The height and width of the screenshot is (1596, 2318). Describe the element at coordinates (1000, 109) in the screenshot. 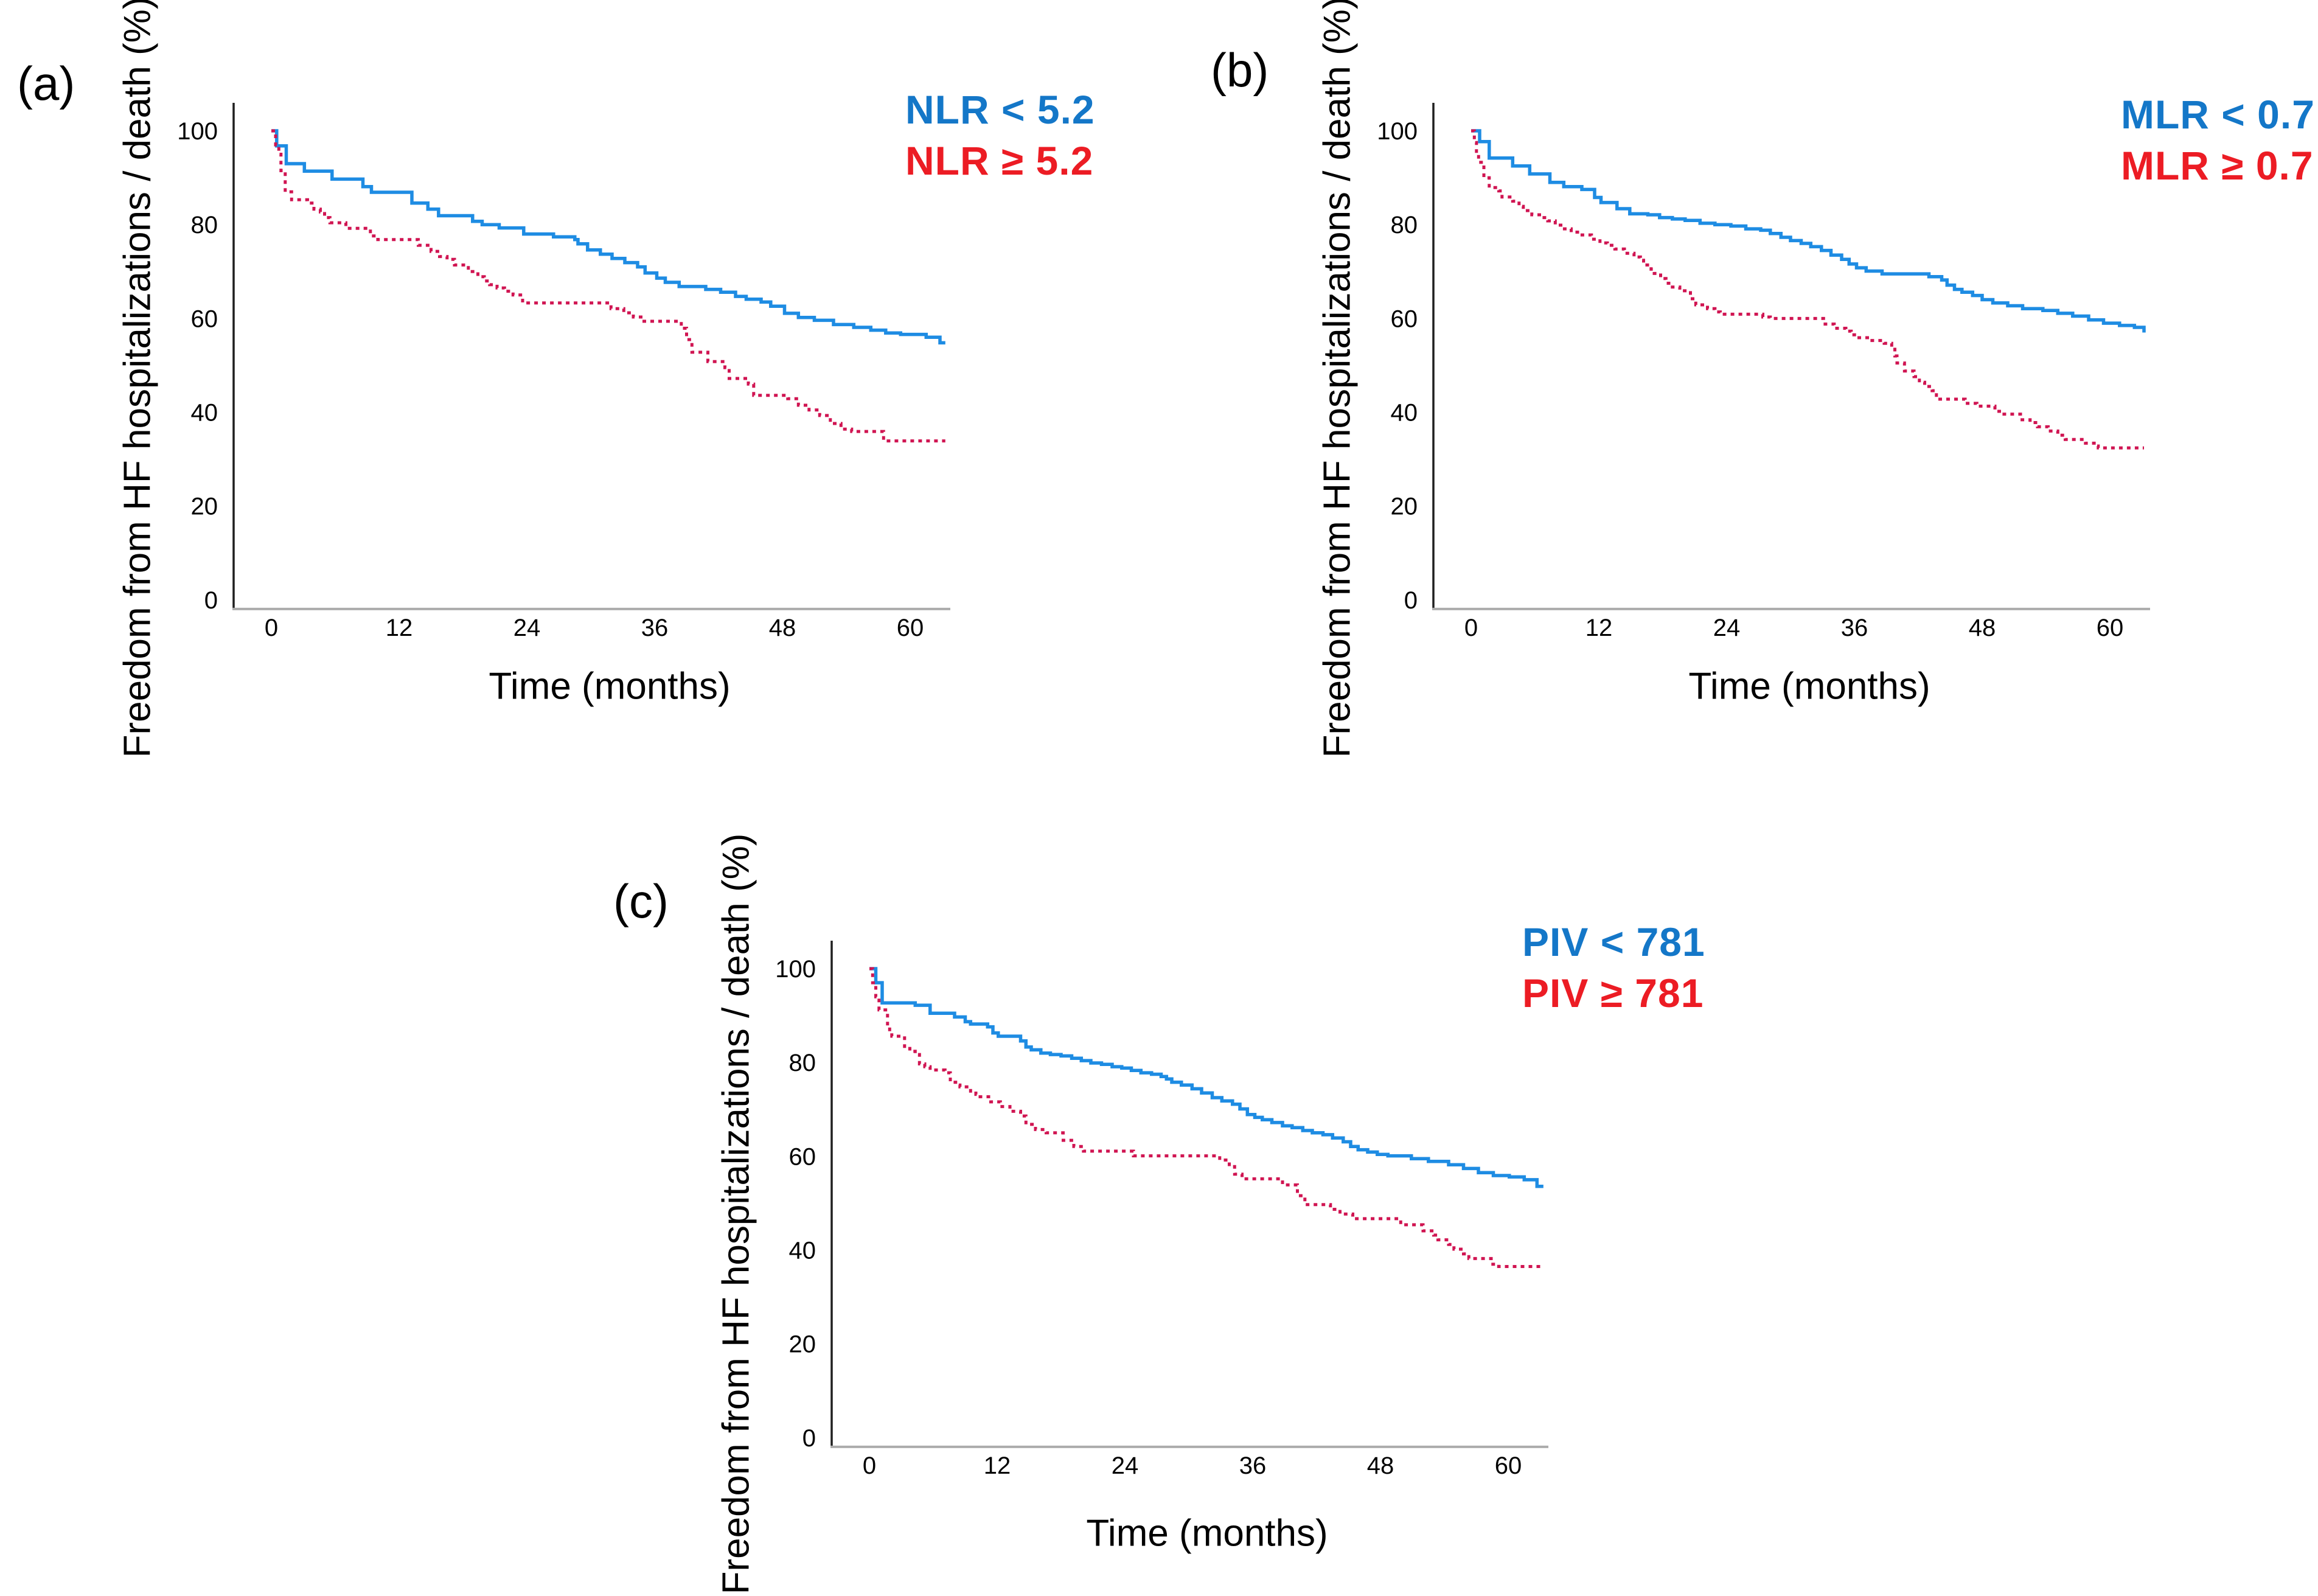

I see `legend-entry-low: NLR < 5.2` at that location.